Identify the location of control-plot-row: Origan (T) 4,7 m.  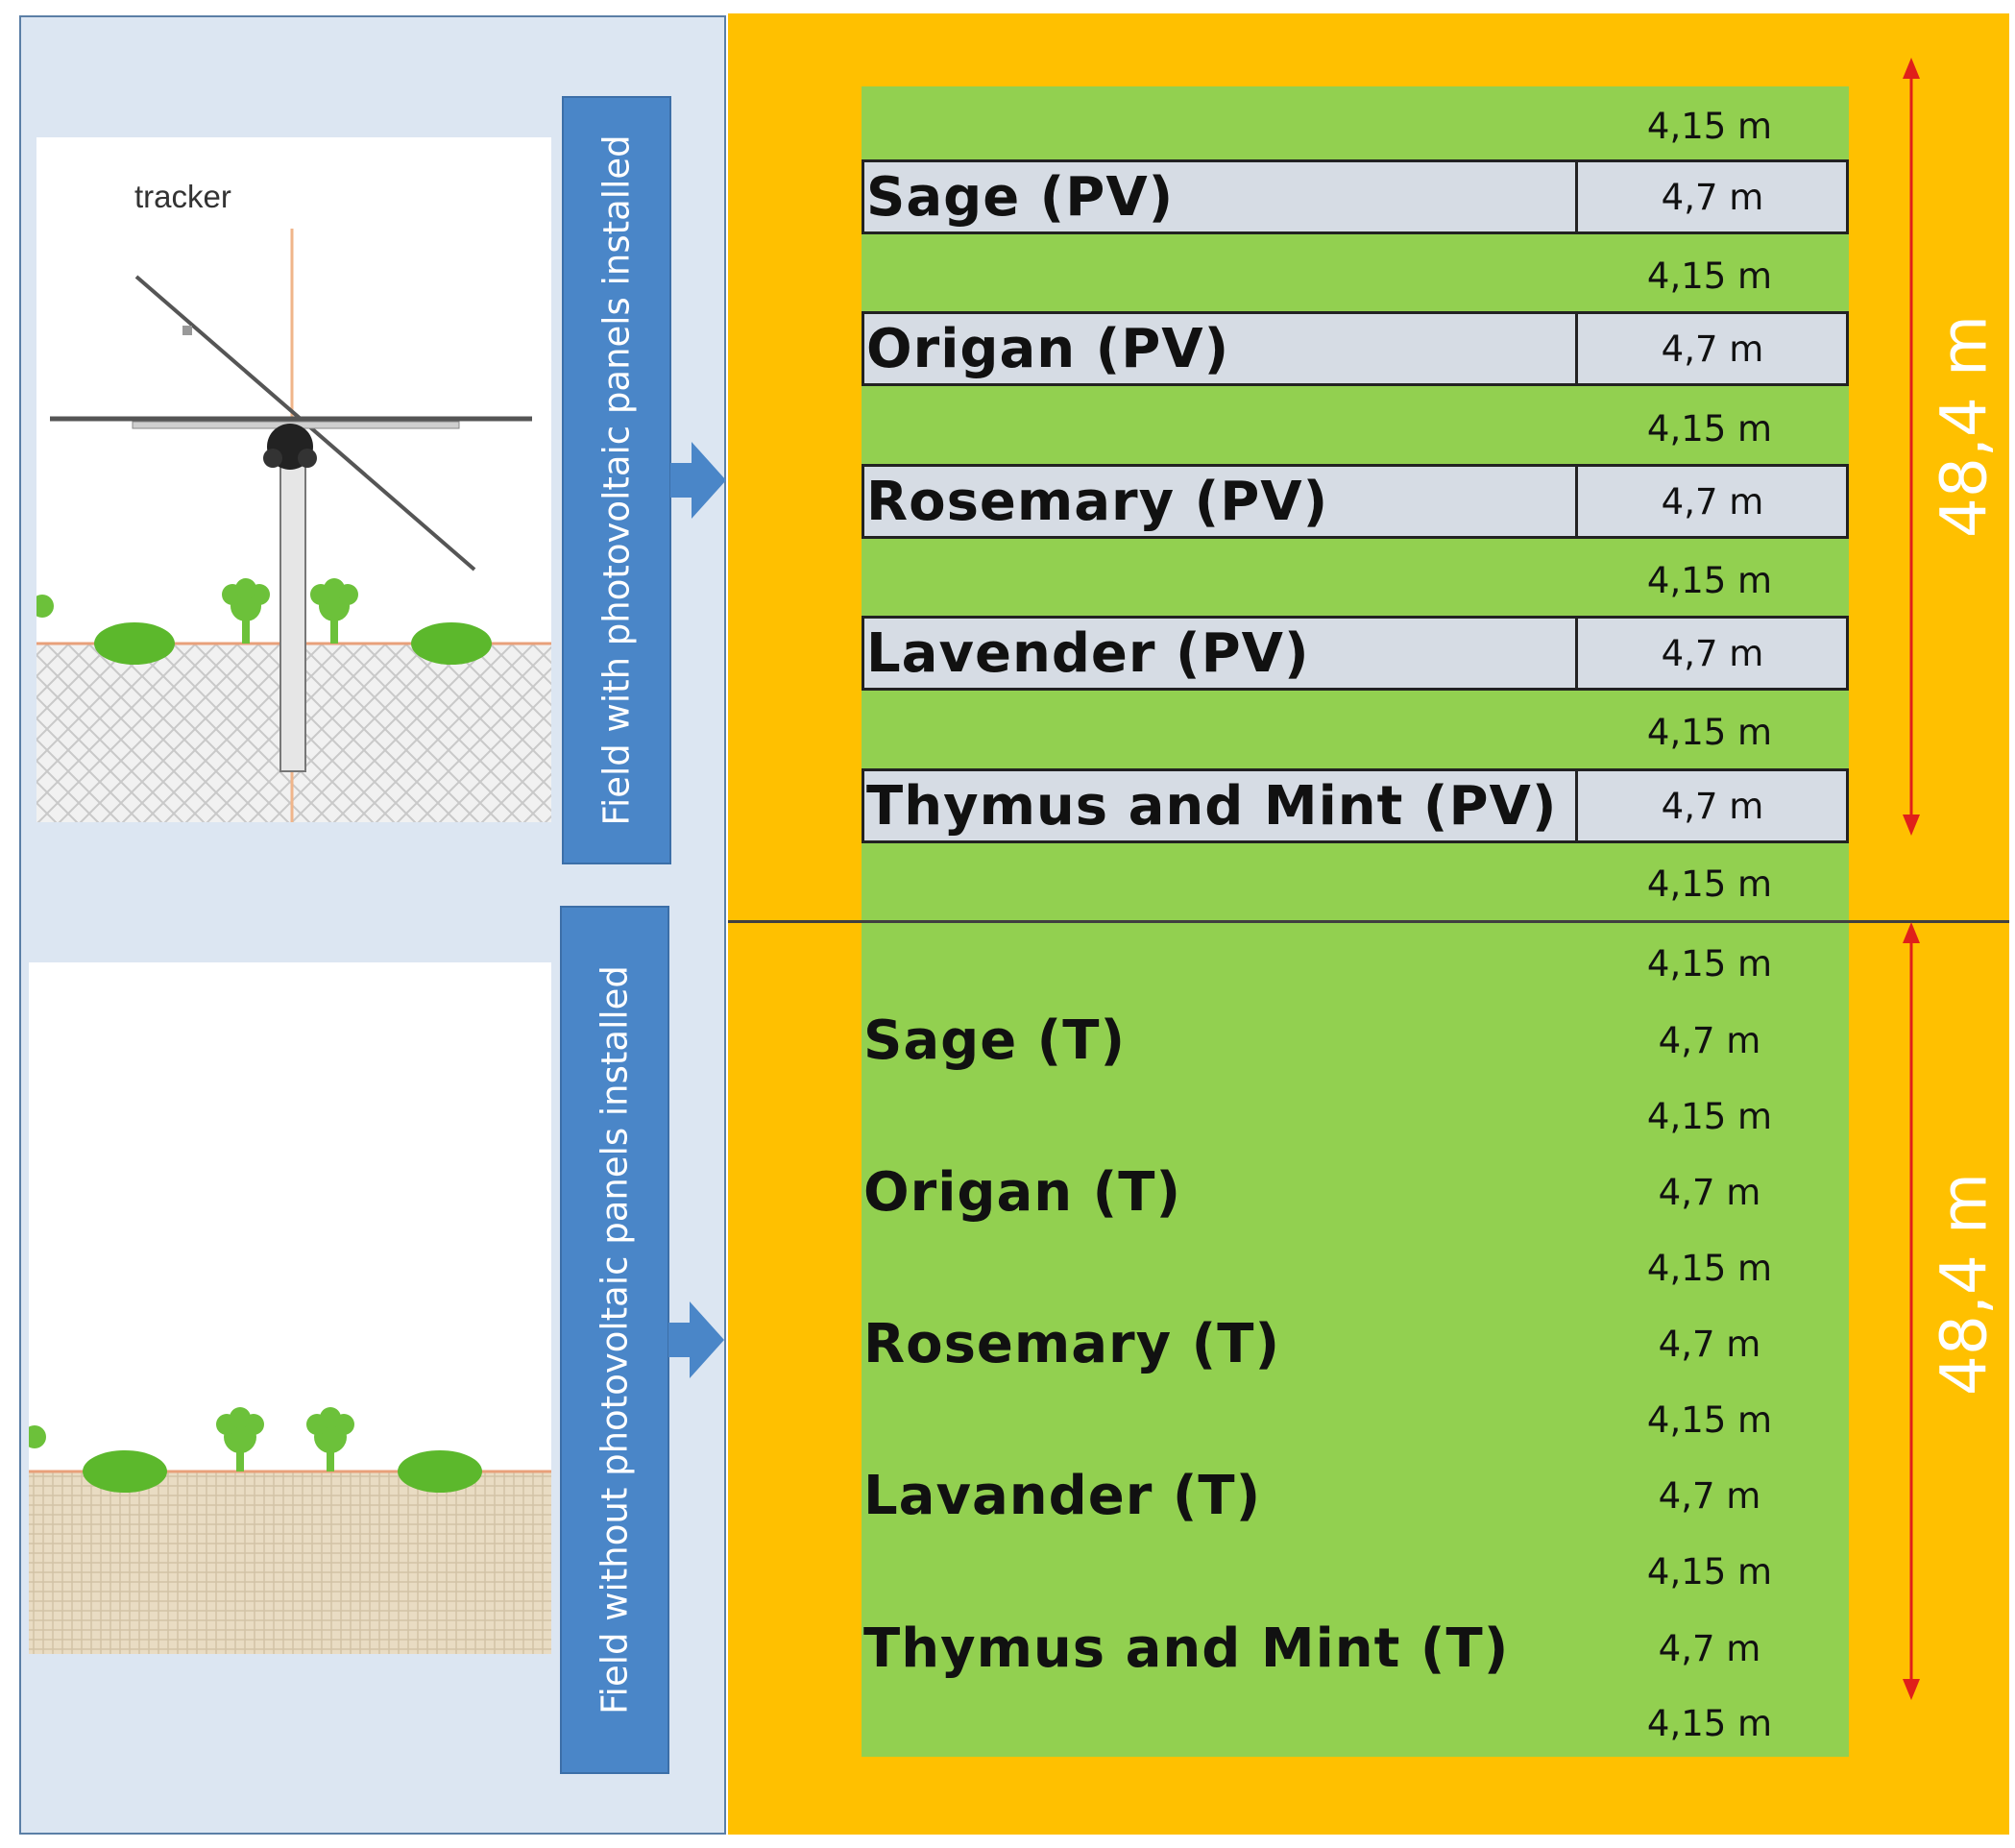
(1355, 1192).